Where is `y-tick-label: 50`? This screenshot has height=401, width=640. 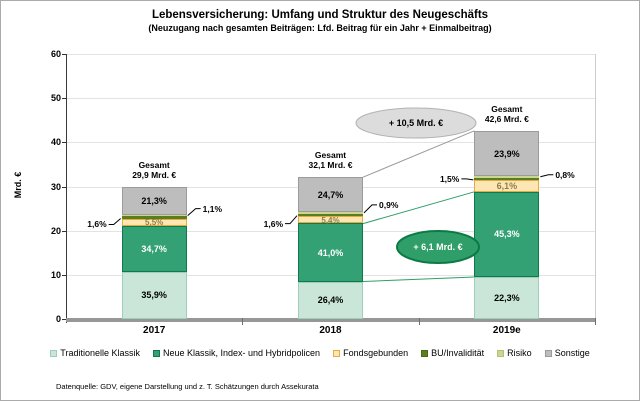 y-tick-label: 50 is located at coordinates (55, 98).